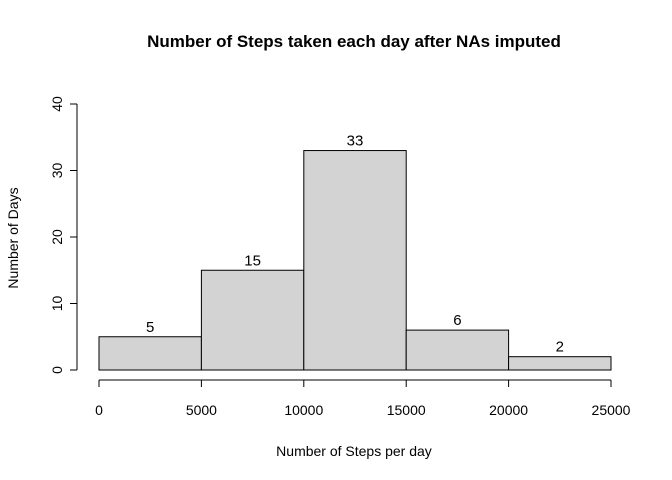 The height and width of the screenshot is (480, 672). I want to click on y-axis: 0 10 20 30 40, so click(63, 235).